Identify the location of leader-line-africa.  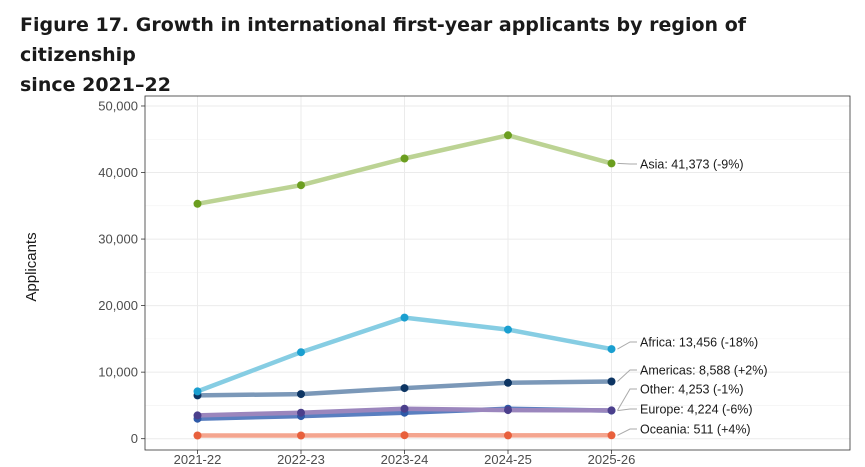
(627, 345).